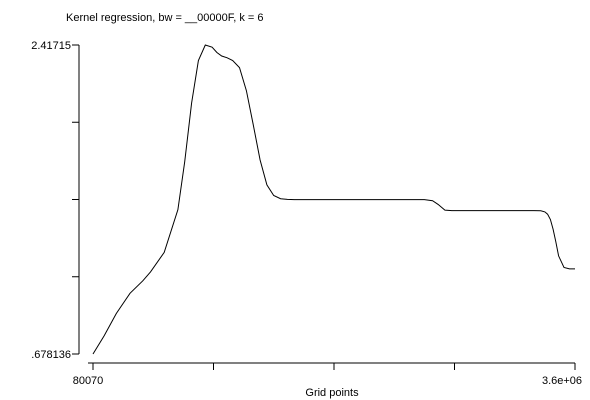 The width and height of the screenshot is (590, 400). What do you see at coordinates (51, 355) in the screenshot?
I see `y-tick-label-min: .678136` at bounding box center [51, 355].